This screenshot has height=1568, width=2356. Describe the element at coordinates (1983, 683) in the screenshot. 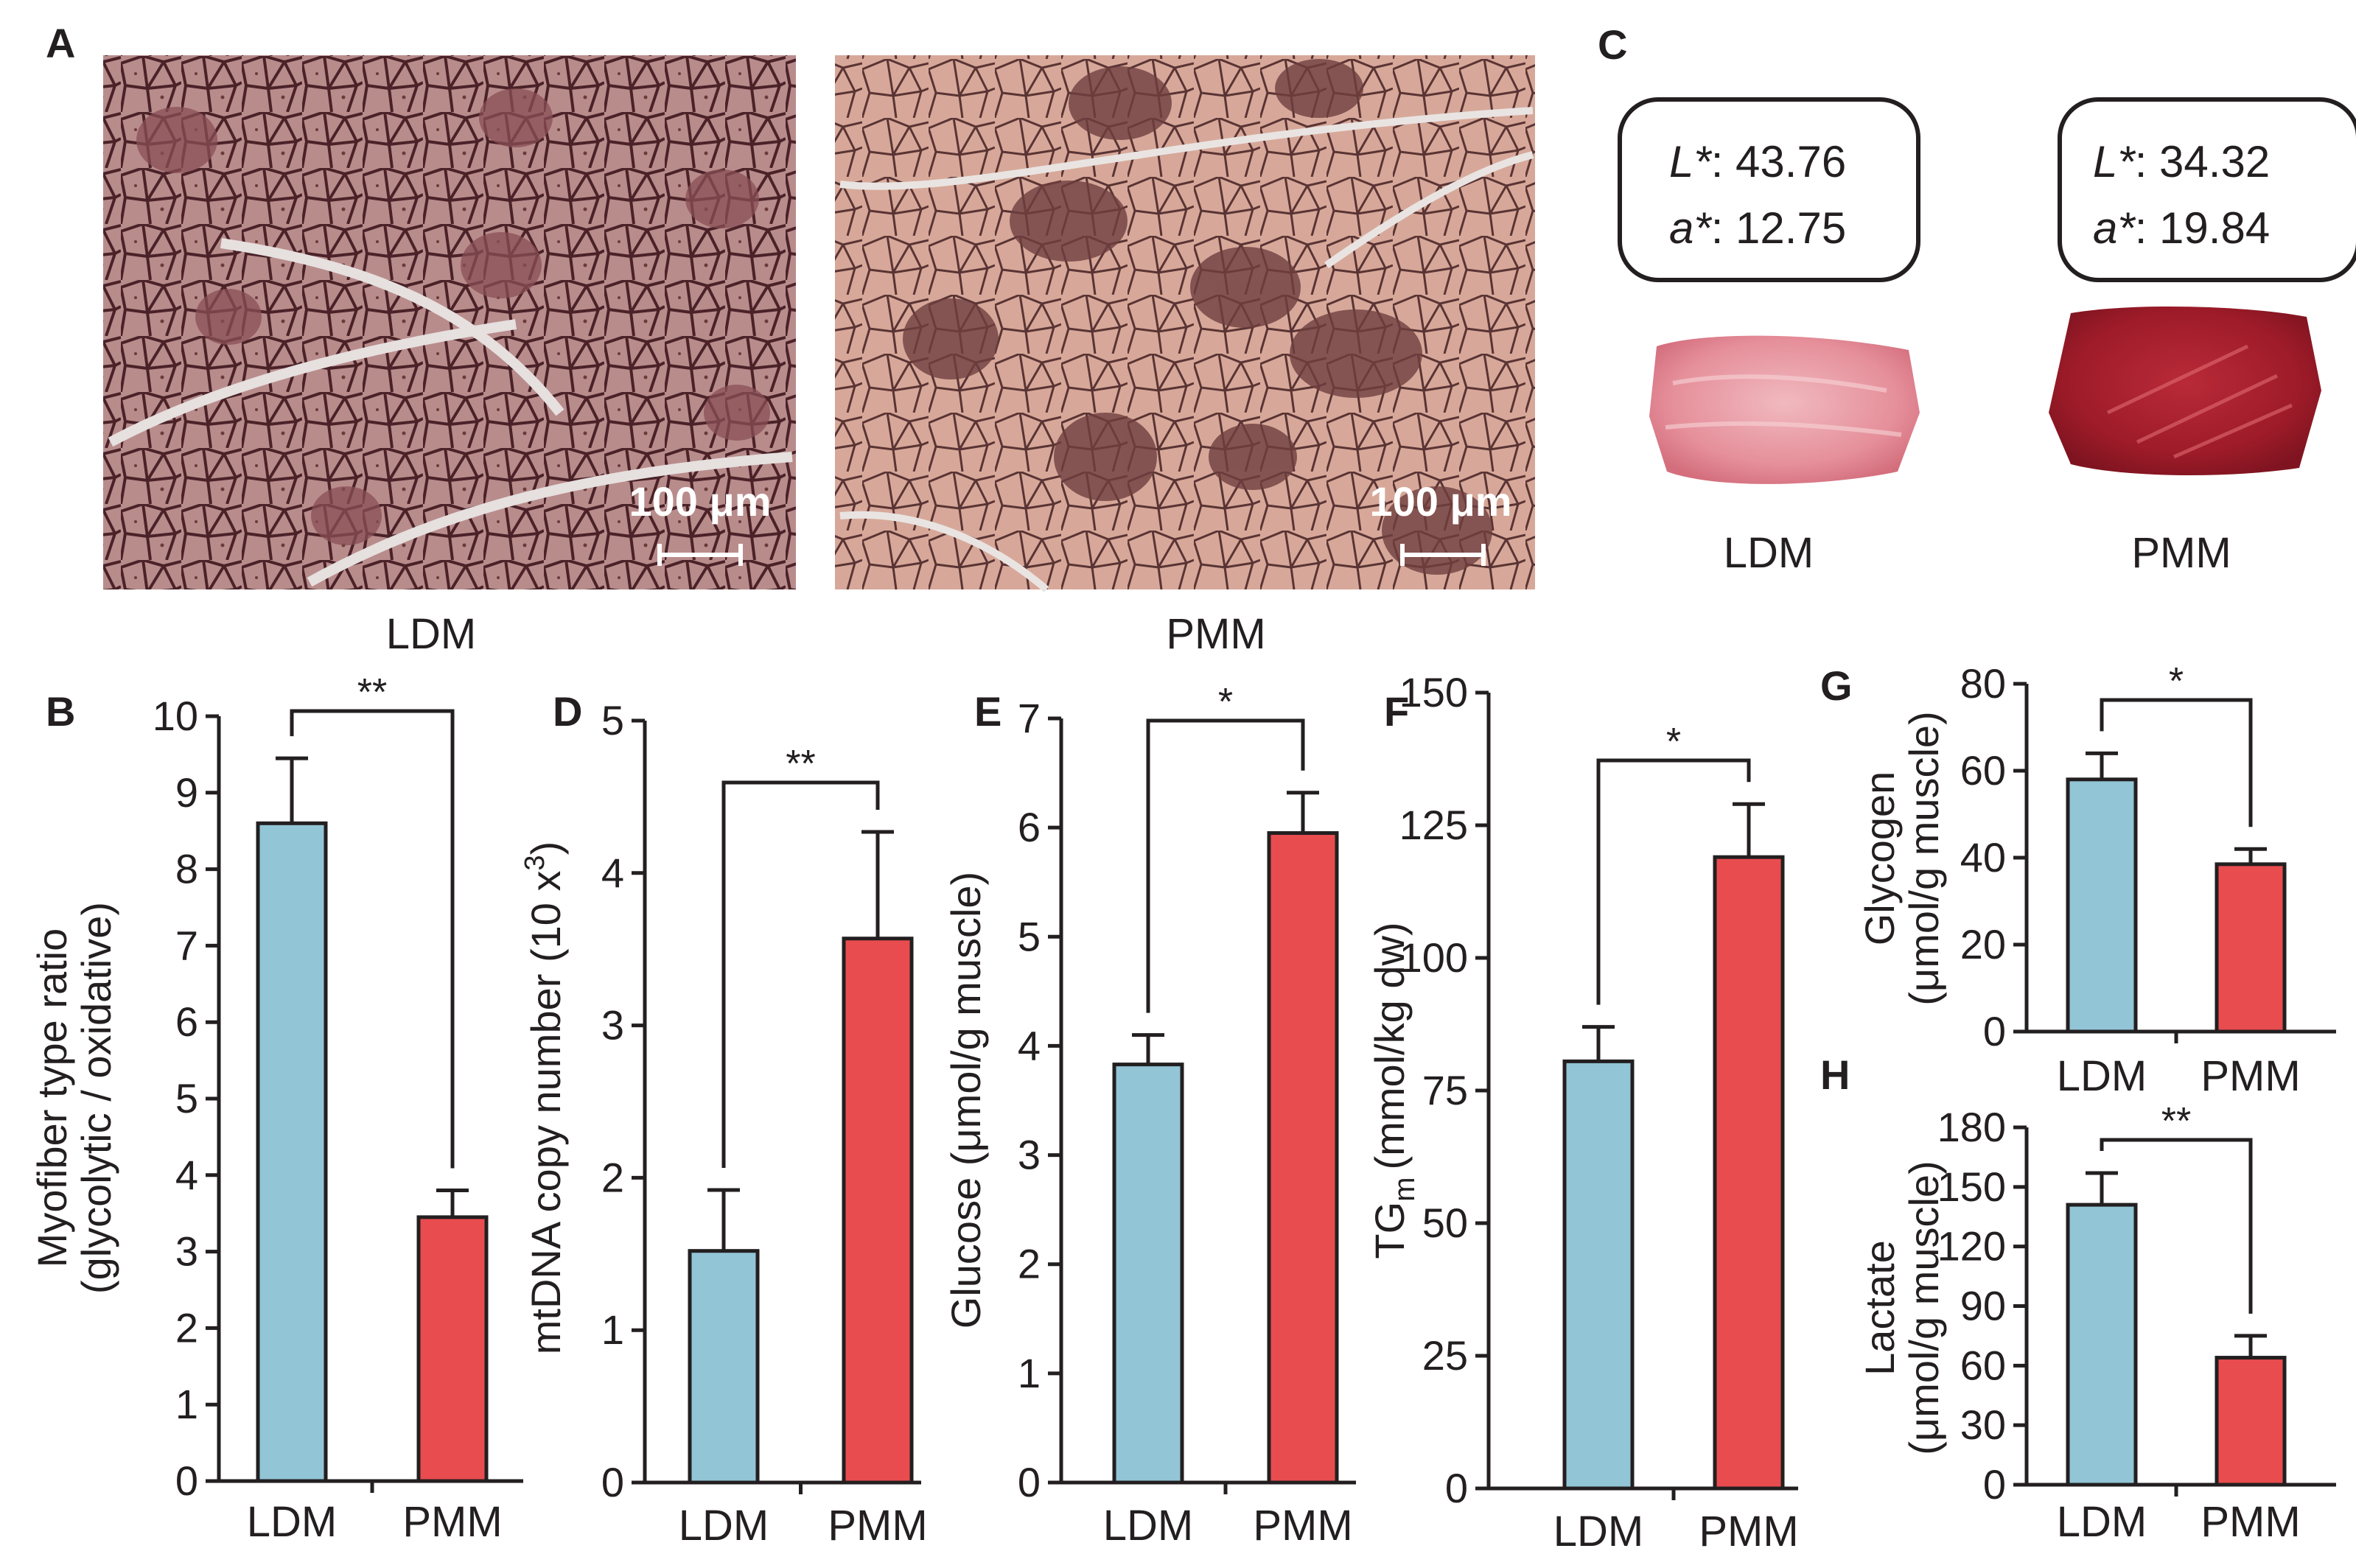

I see `y-tick-label: 80` at that location.